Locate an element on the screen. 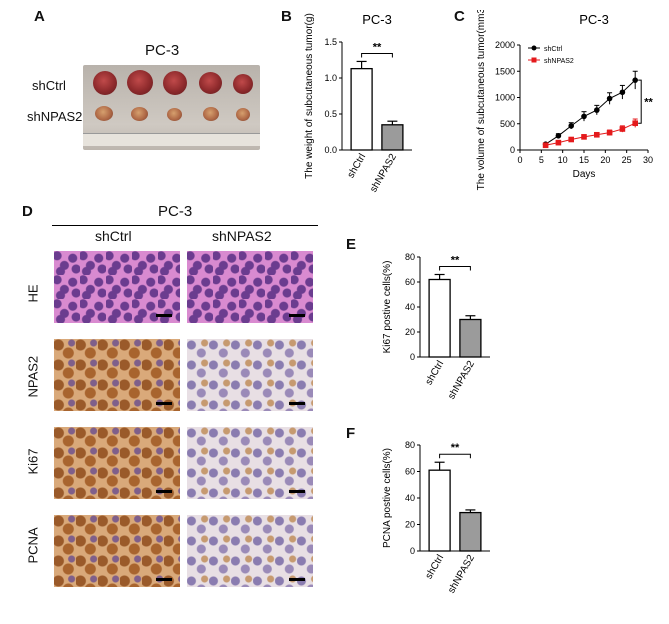 The width and height of the screenshot is (669, 624). tumor-photograph is located at coordinates (171, 107).